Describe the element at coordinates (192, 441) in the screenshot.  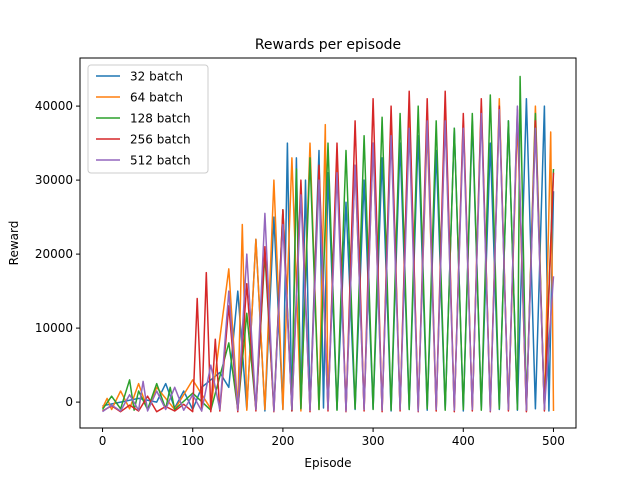
I see `x-tick-label: 100` at that location.